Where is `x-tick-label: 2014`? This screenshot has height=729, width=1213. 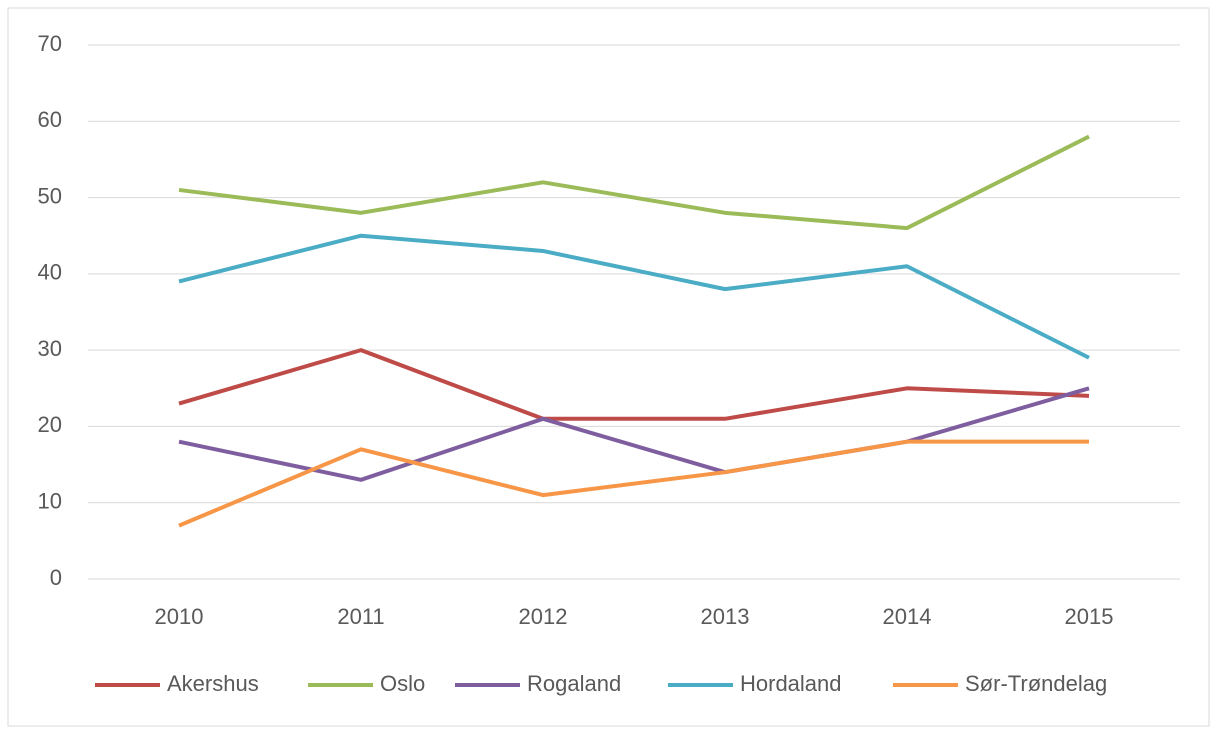
x-tick-label: 2014 is located at coordinates (907, 616).